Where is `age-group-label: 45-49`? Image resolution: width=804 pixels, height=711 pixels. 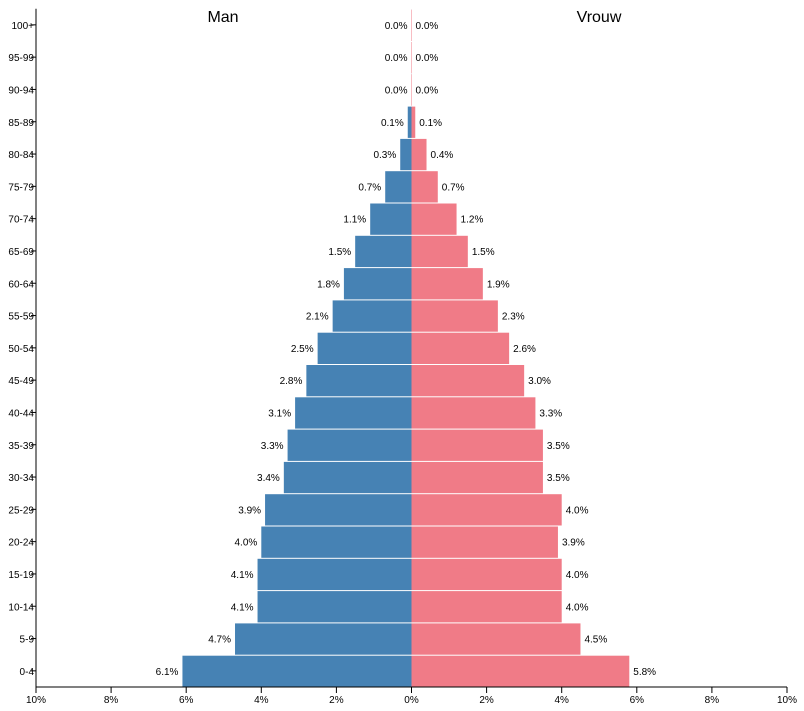
age-group-label: 45-49 is located at coordinates (21, 381).